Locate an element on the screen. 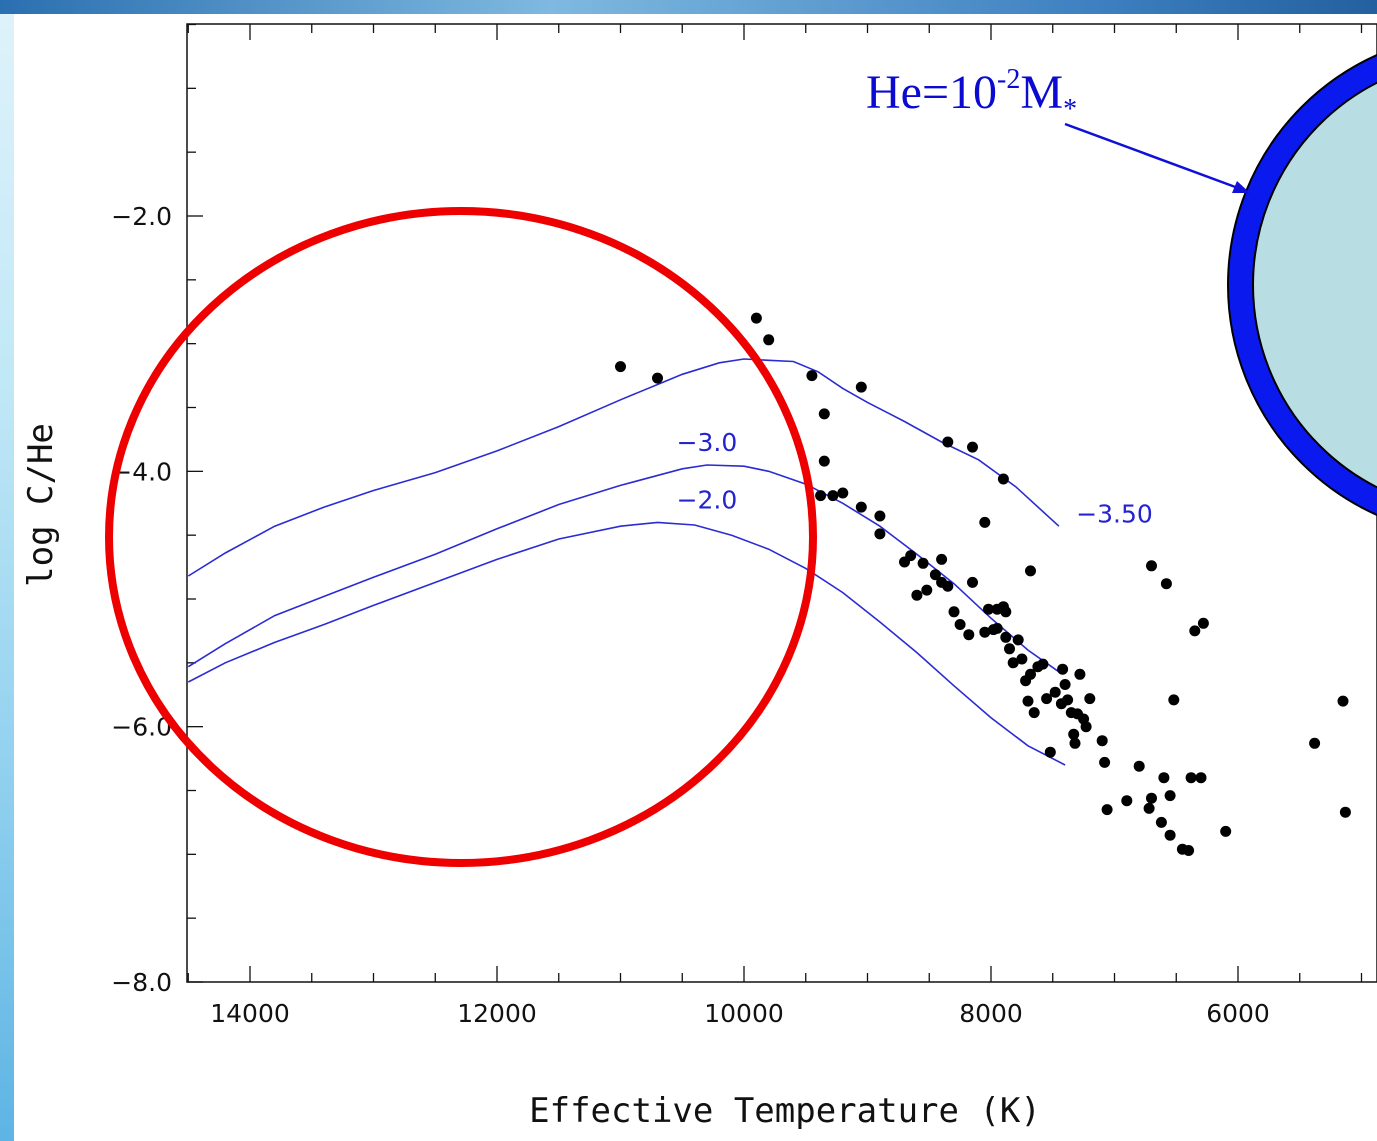 Image resolution: width=1377 pixels, height=1141 pixels. x-tick-label: 8000 is located at coordinates (991, 1013).